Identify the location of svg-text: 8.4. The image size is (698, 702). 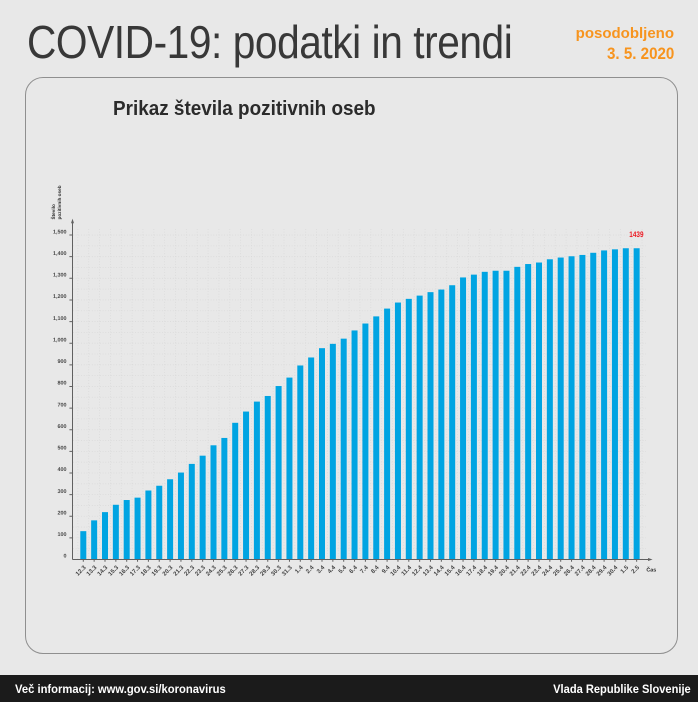
(375, 569).